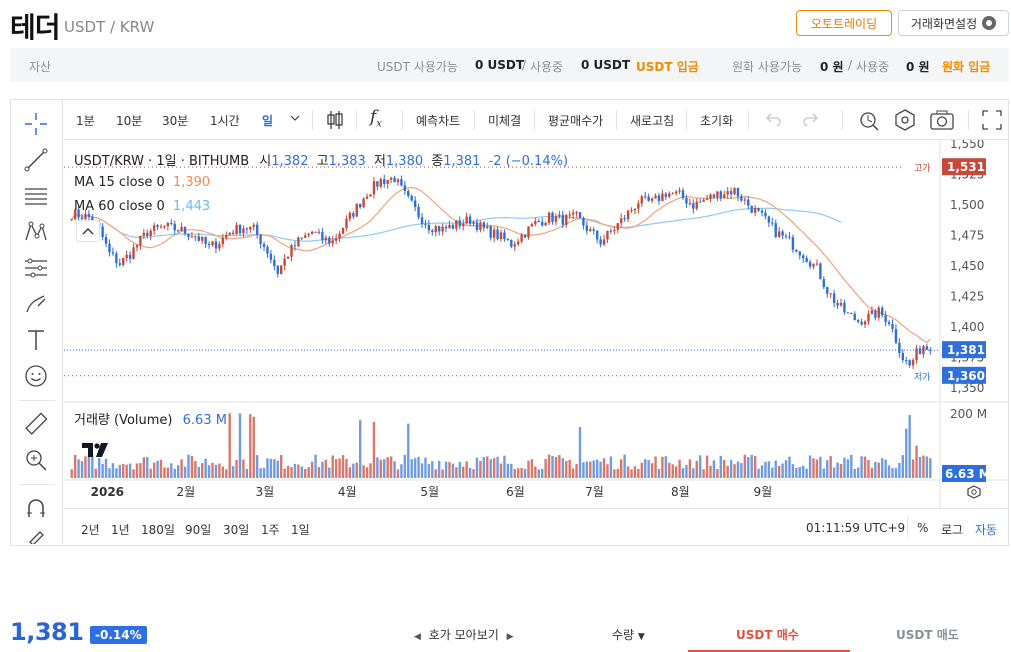  I want to click on usdt-available-label: USDT 사용가능, so click(417, 67).